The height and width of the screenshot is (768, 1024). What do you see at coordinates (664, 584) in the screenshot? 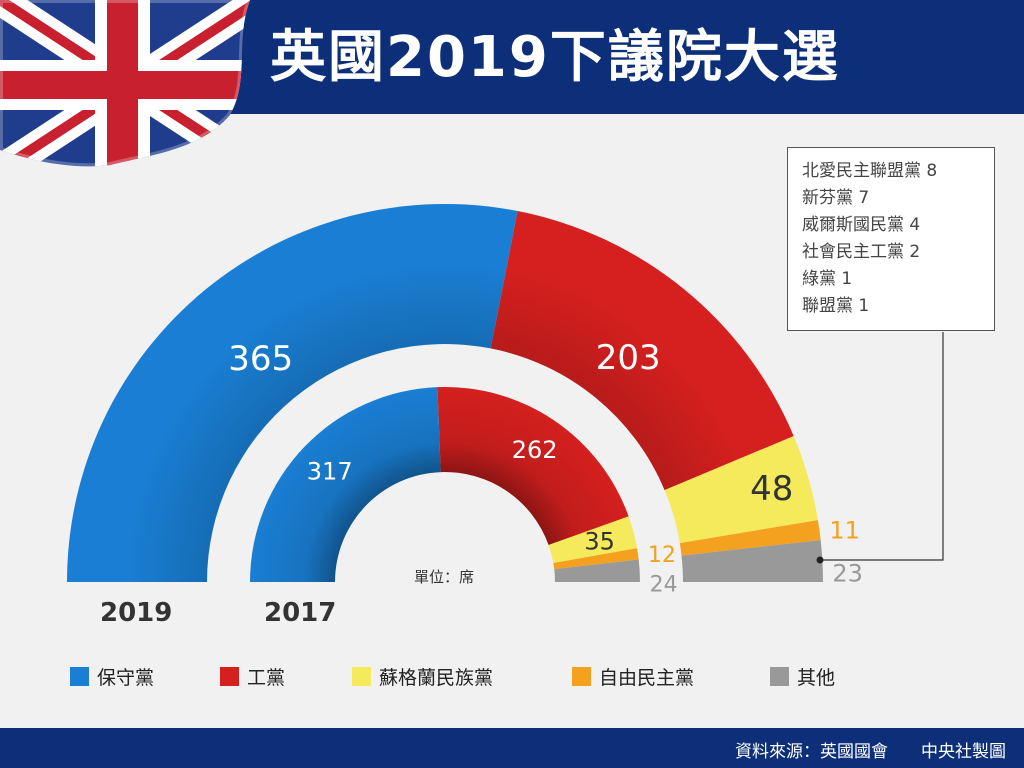
I see `value-label-2017-4: 24` at bounding box center [664, 584].